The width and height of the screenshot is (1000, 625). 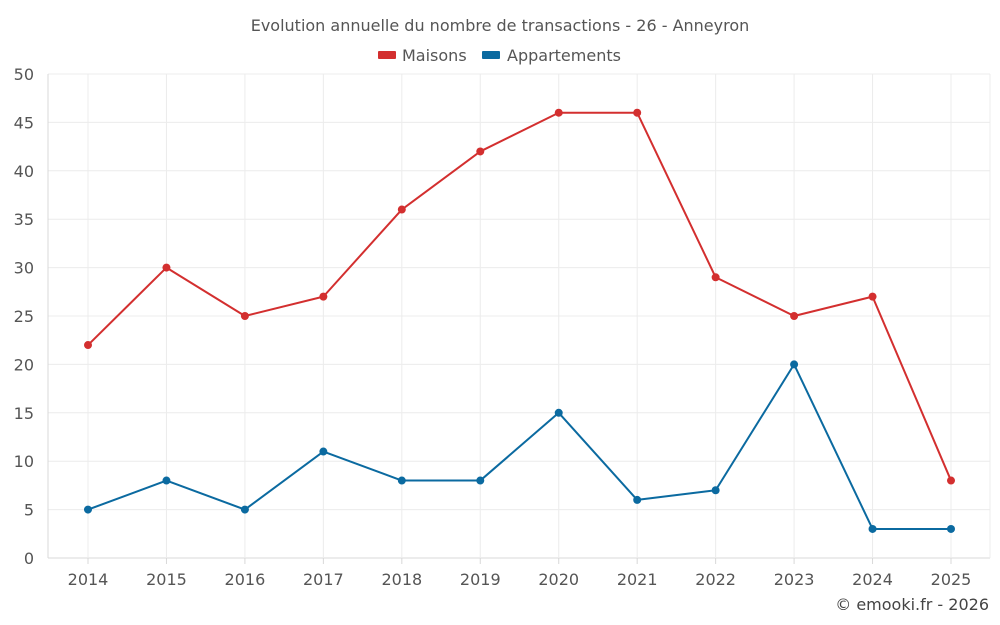 What do you see at coordinates (24, 171) in the screenshot?
I see `y-tick-label: 40` at bounding box center [24, 171].